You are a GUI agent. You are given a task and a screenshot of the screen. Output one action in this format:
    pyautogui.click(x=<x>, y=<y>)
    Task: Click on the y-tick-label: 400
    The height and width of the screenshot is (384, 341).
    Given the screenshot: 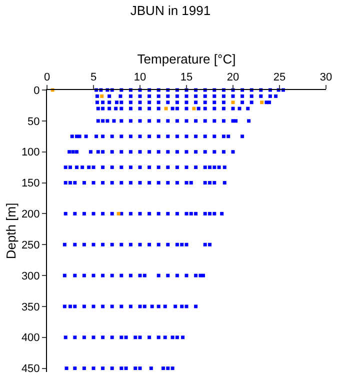 What is the action you would take?
    pyautogui.click(x=30, y=338)
    